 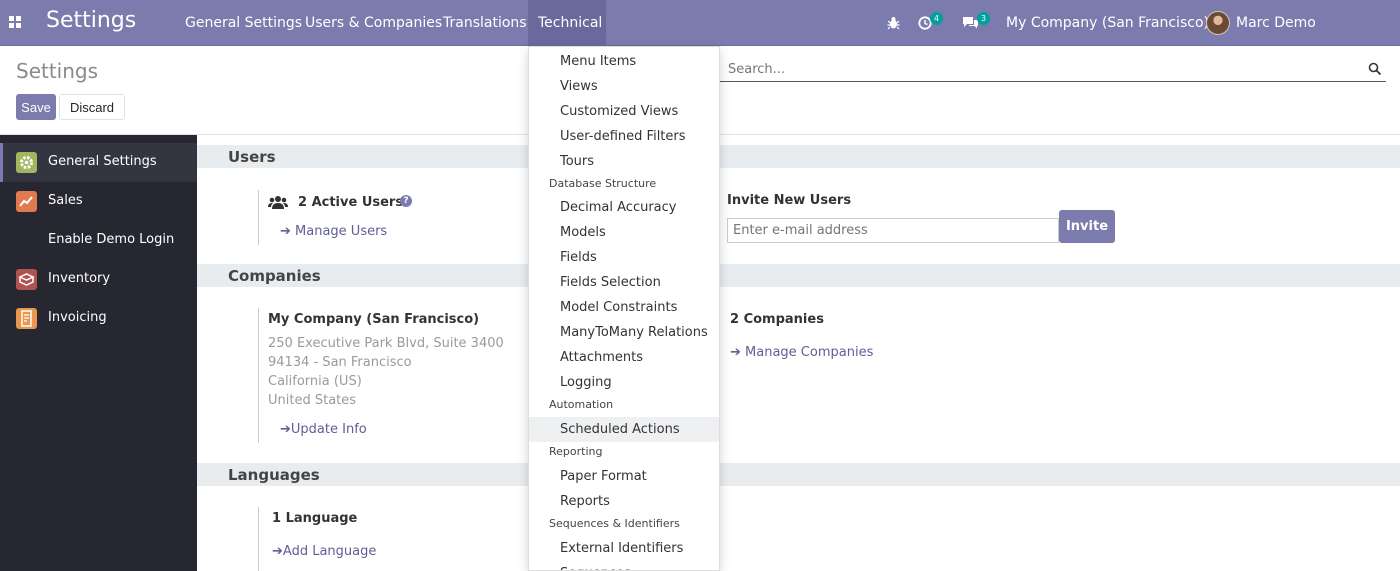 What do you see at coordinates (777, 319) in the screenshot?
I see `companies-count: 2 Companies` at bounding box center [777, 319].